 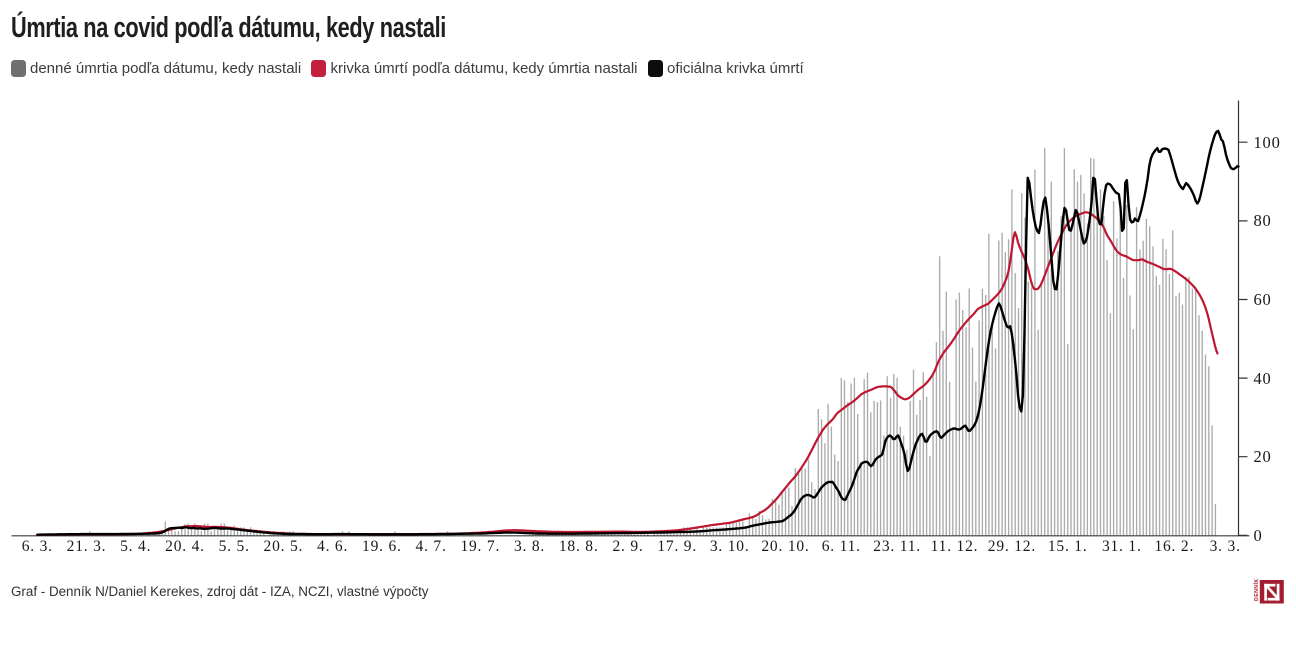 What do you see at coordinates (1256, 589) in the screenshot?
I see `svg-text: DENNÍK` at bounding box center [1256, 589].